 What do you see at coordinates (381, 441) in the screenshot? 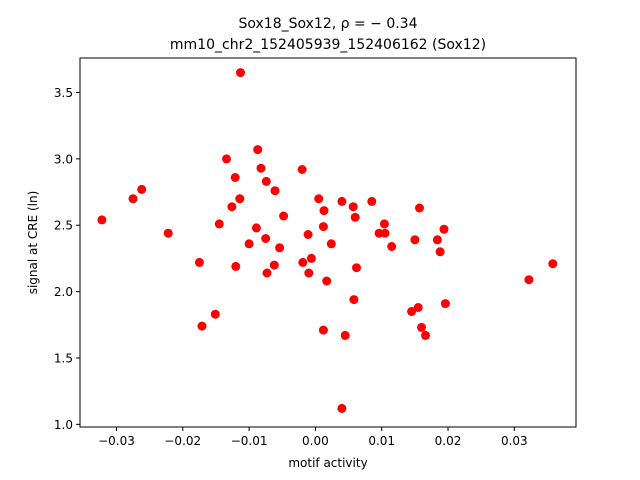
I see `x-tick-label: 0.01` at bounding box center [381, 441].